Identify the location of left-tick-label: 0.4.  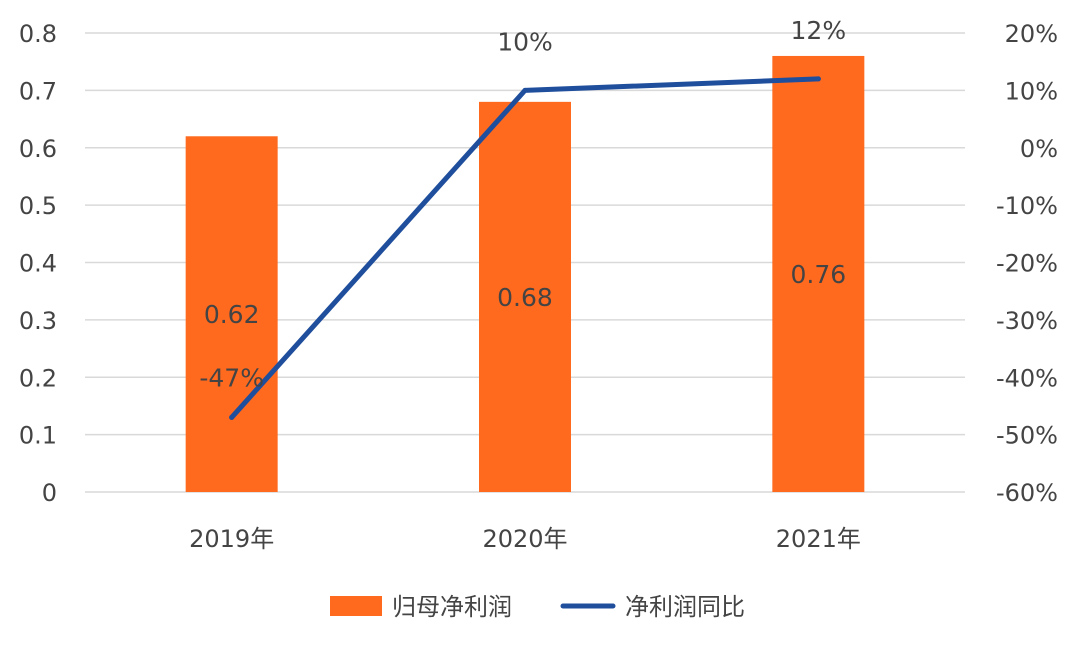
(38, 264).